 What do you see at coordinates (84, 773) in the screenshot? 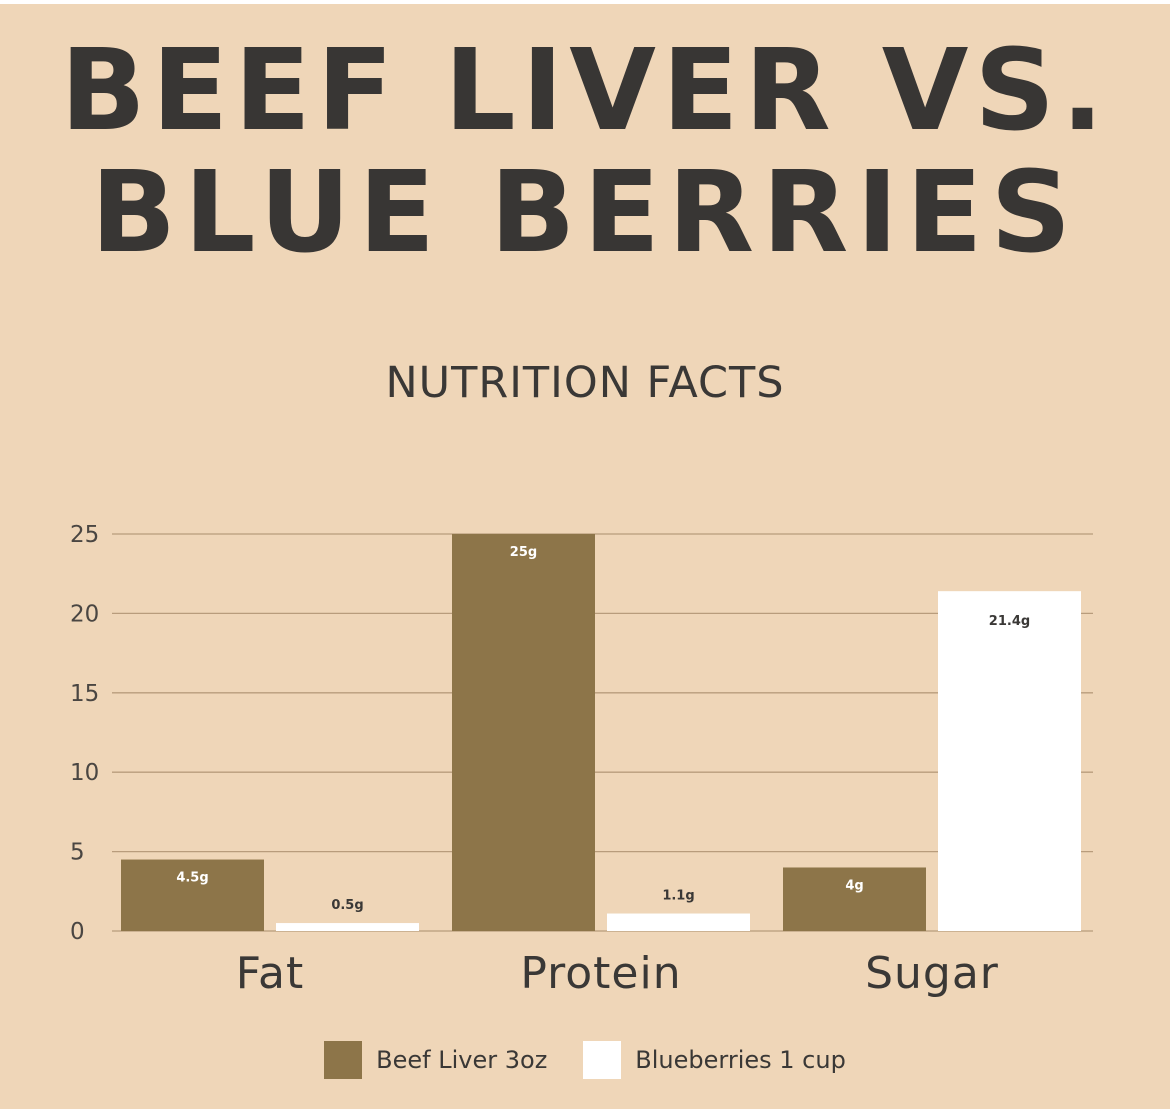
I see `y-tick-label: 10` at bounding box center [84, 773].